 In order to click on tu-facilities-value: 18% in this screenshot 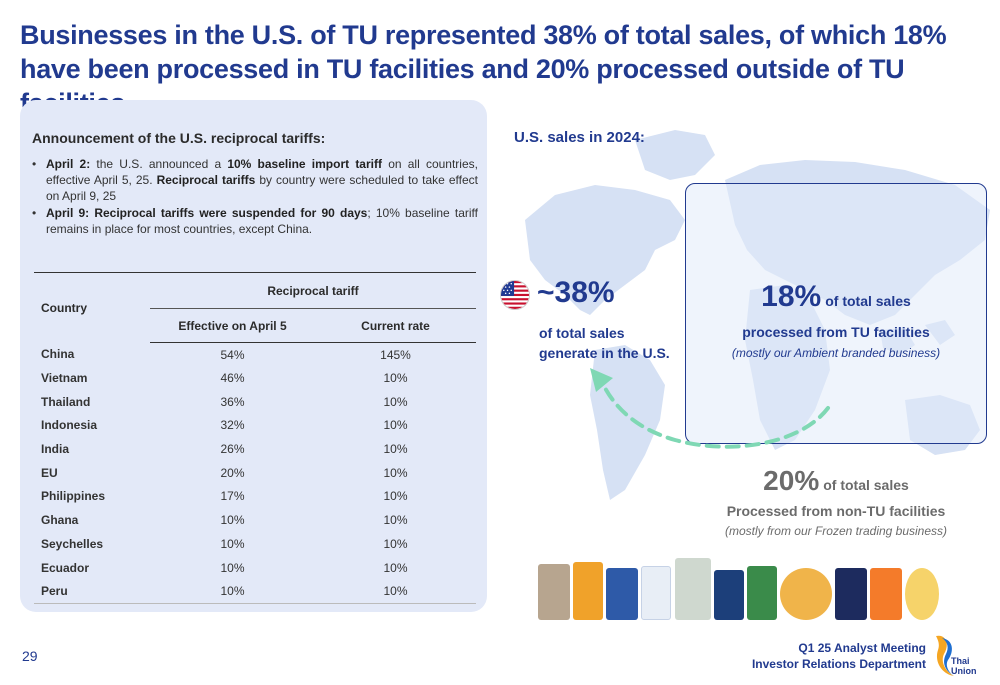, I will do `click(791, 296)`.